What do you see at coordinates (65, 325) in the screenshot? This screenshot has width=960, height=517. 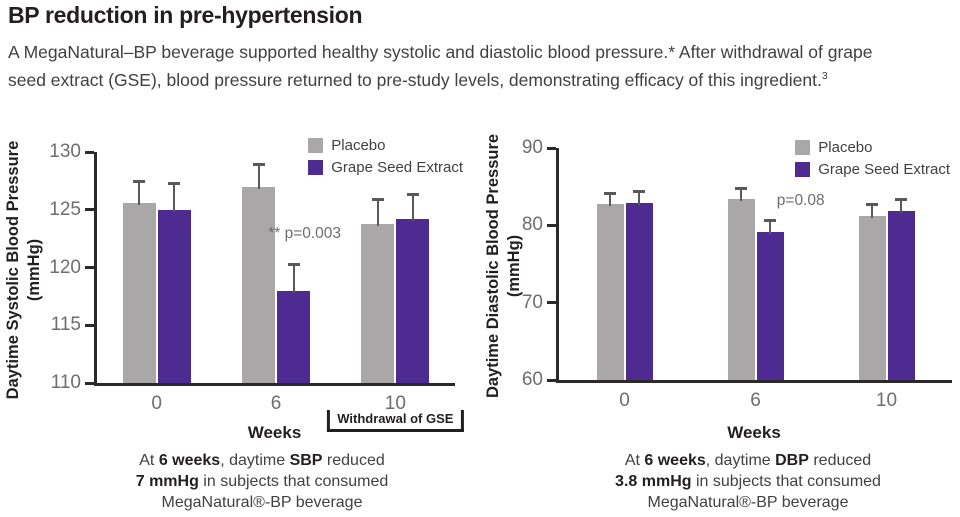 I see `y-tick-label: 115` at bounding box center [65, 325].